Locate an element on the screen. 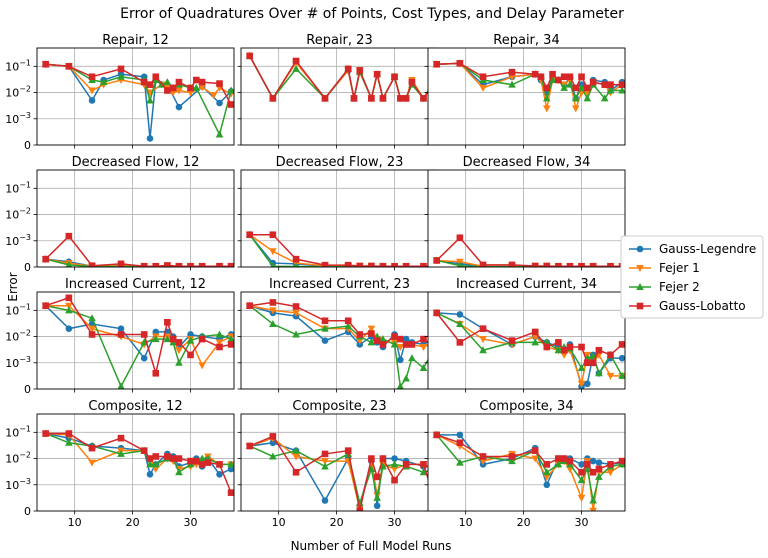  panel-title: Decreased Flow, 12 is located at coordinates (136, 162).